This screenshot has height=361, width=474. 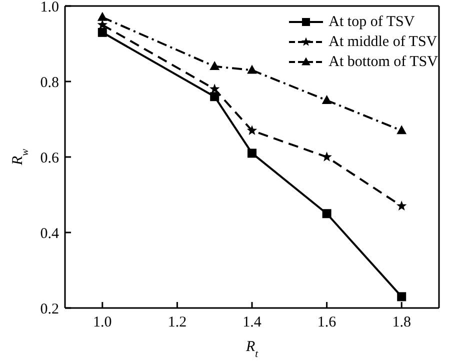 What do you see at coordinates (177, 322) in the screenshot?
I see `x-tick-label: 1.2` at bounding box center [177, 322].